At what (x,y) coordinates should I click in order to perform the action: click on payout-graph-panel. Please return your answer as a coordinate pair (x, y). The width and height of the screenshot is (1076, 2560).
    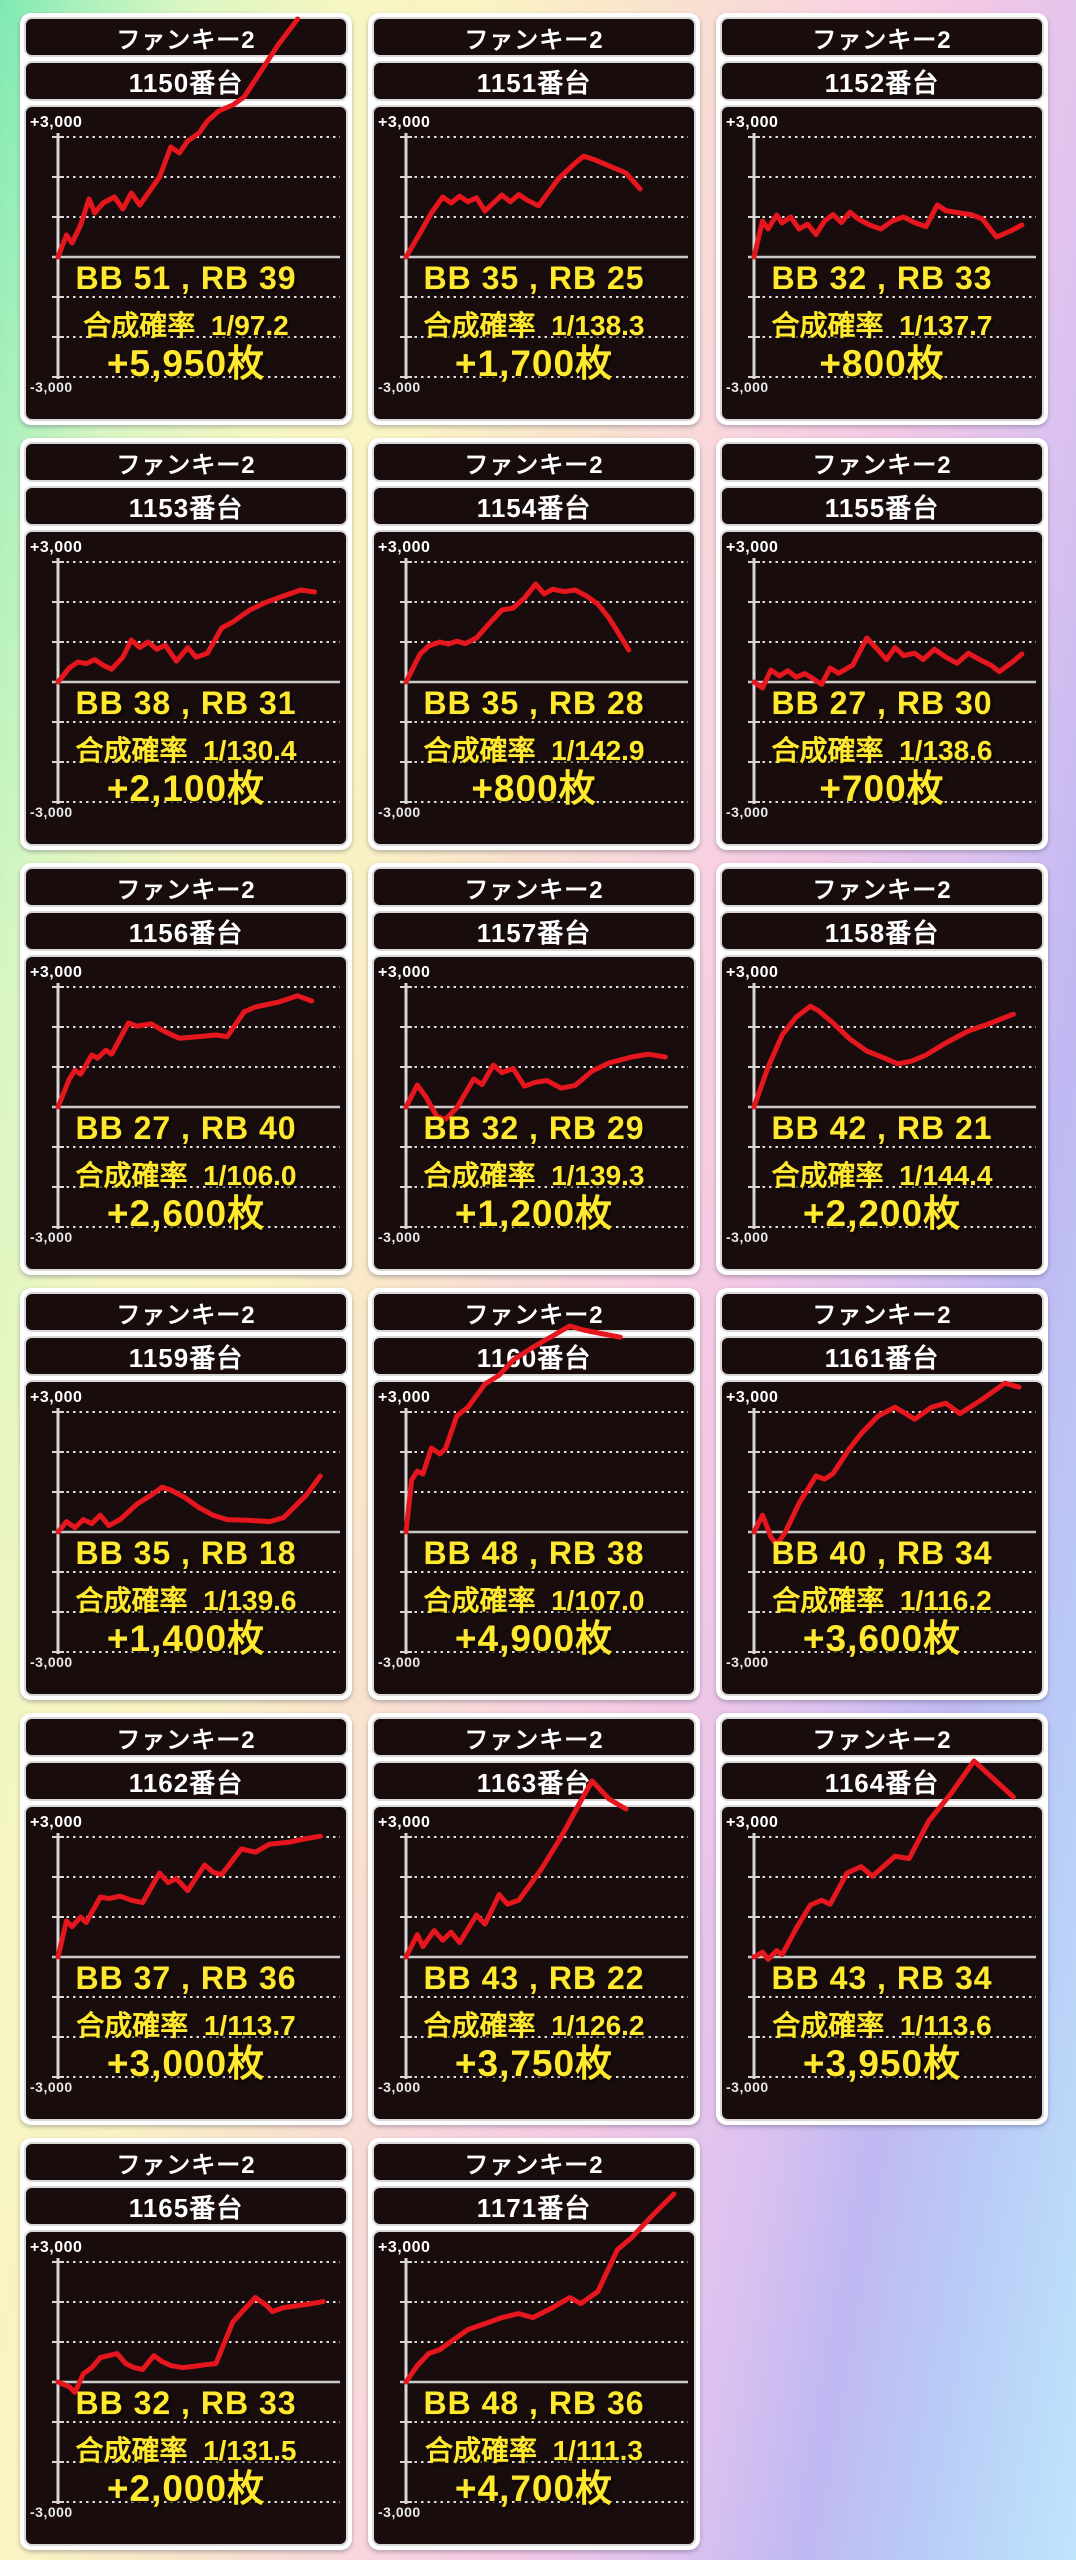
    Looking at the image, I should click on (882, 263).